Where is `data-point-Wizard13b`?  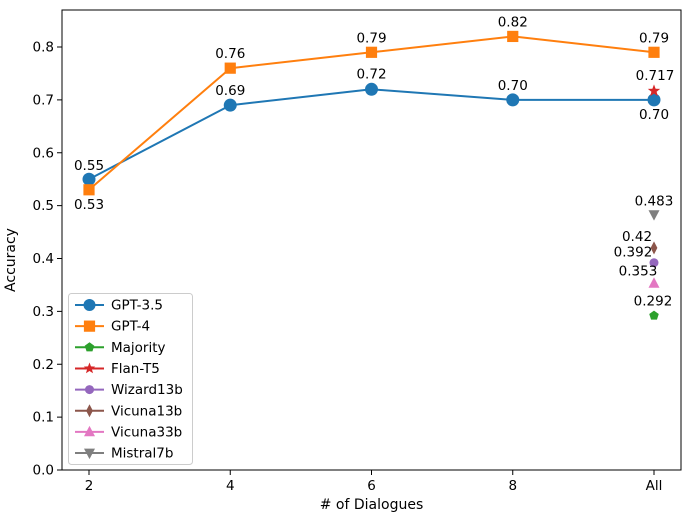 data-point-Wizard13b is located at coordinates (654, 263).